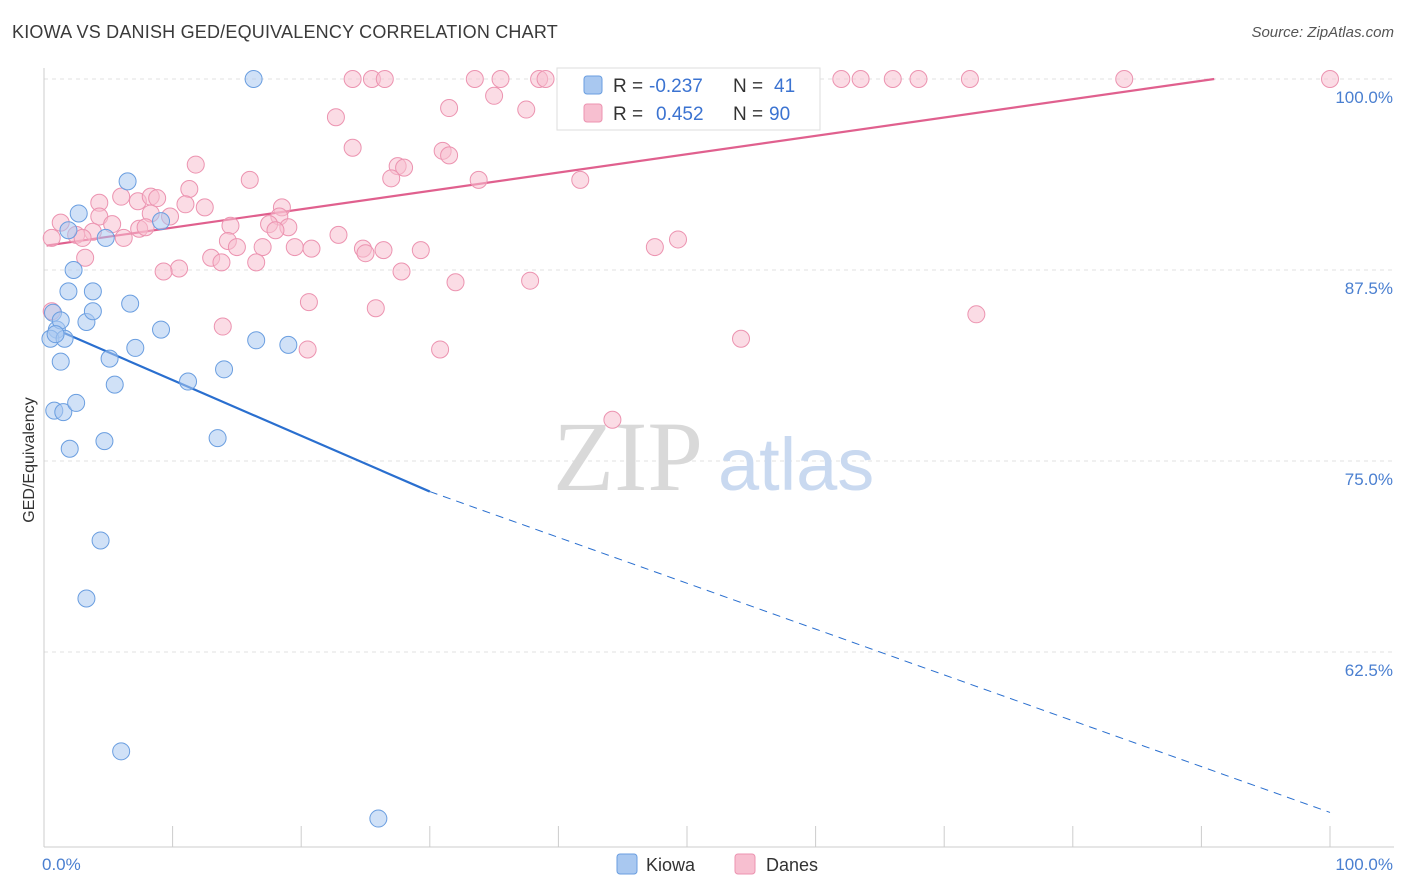 The height and width of the screenshot is (892, 1406). Describe the element at coordinates (628, 114) in the screenshot. I see `legend-danes-r-label: R =` at that location.